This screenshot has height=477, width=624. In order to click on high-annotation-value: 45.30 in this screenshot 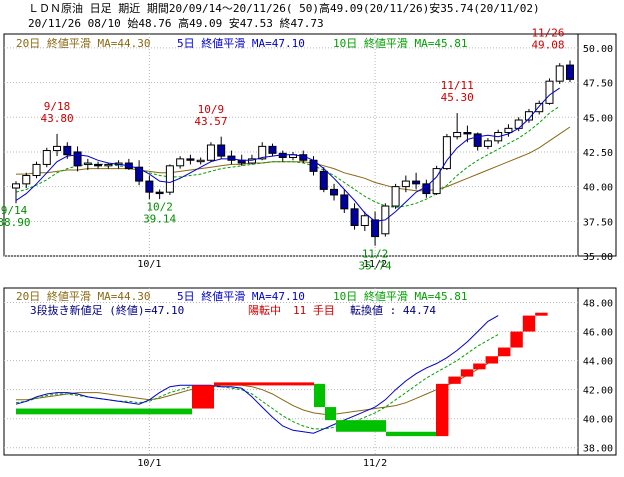, I will do `click(457, 97)`.